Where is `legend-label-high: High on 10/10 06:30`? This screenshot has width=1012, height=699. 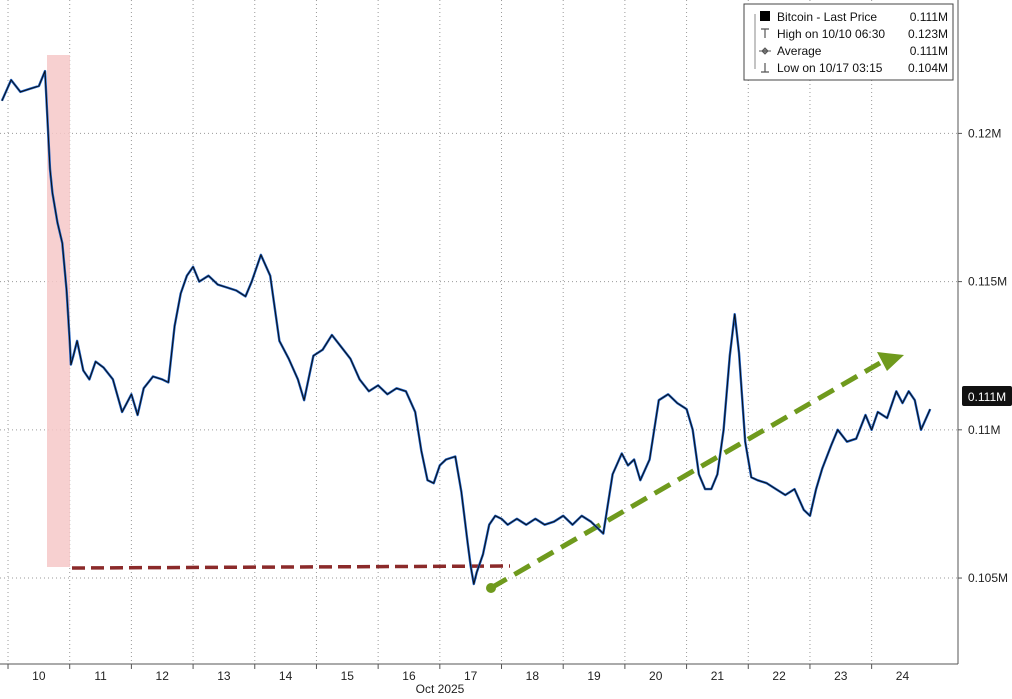
legend-label-high: High on 10/10 06:30 is located at coordinates (831, 34).